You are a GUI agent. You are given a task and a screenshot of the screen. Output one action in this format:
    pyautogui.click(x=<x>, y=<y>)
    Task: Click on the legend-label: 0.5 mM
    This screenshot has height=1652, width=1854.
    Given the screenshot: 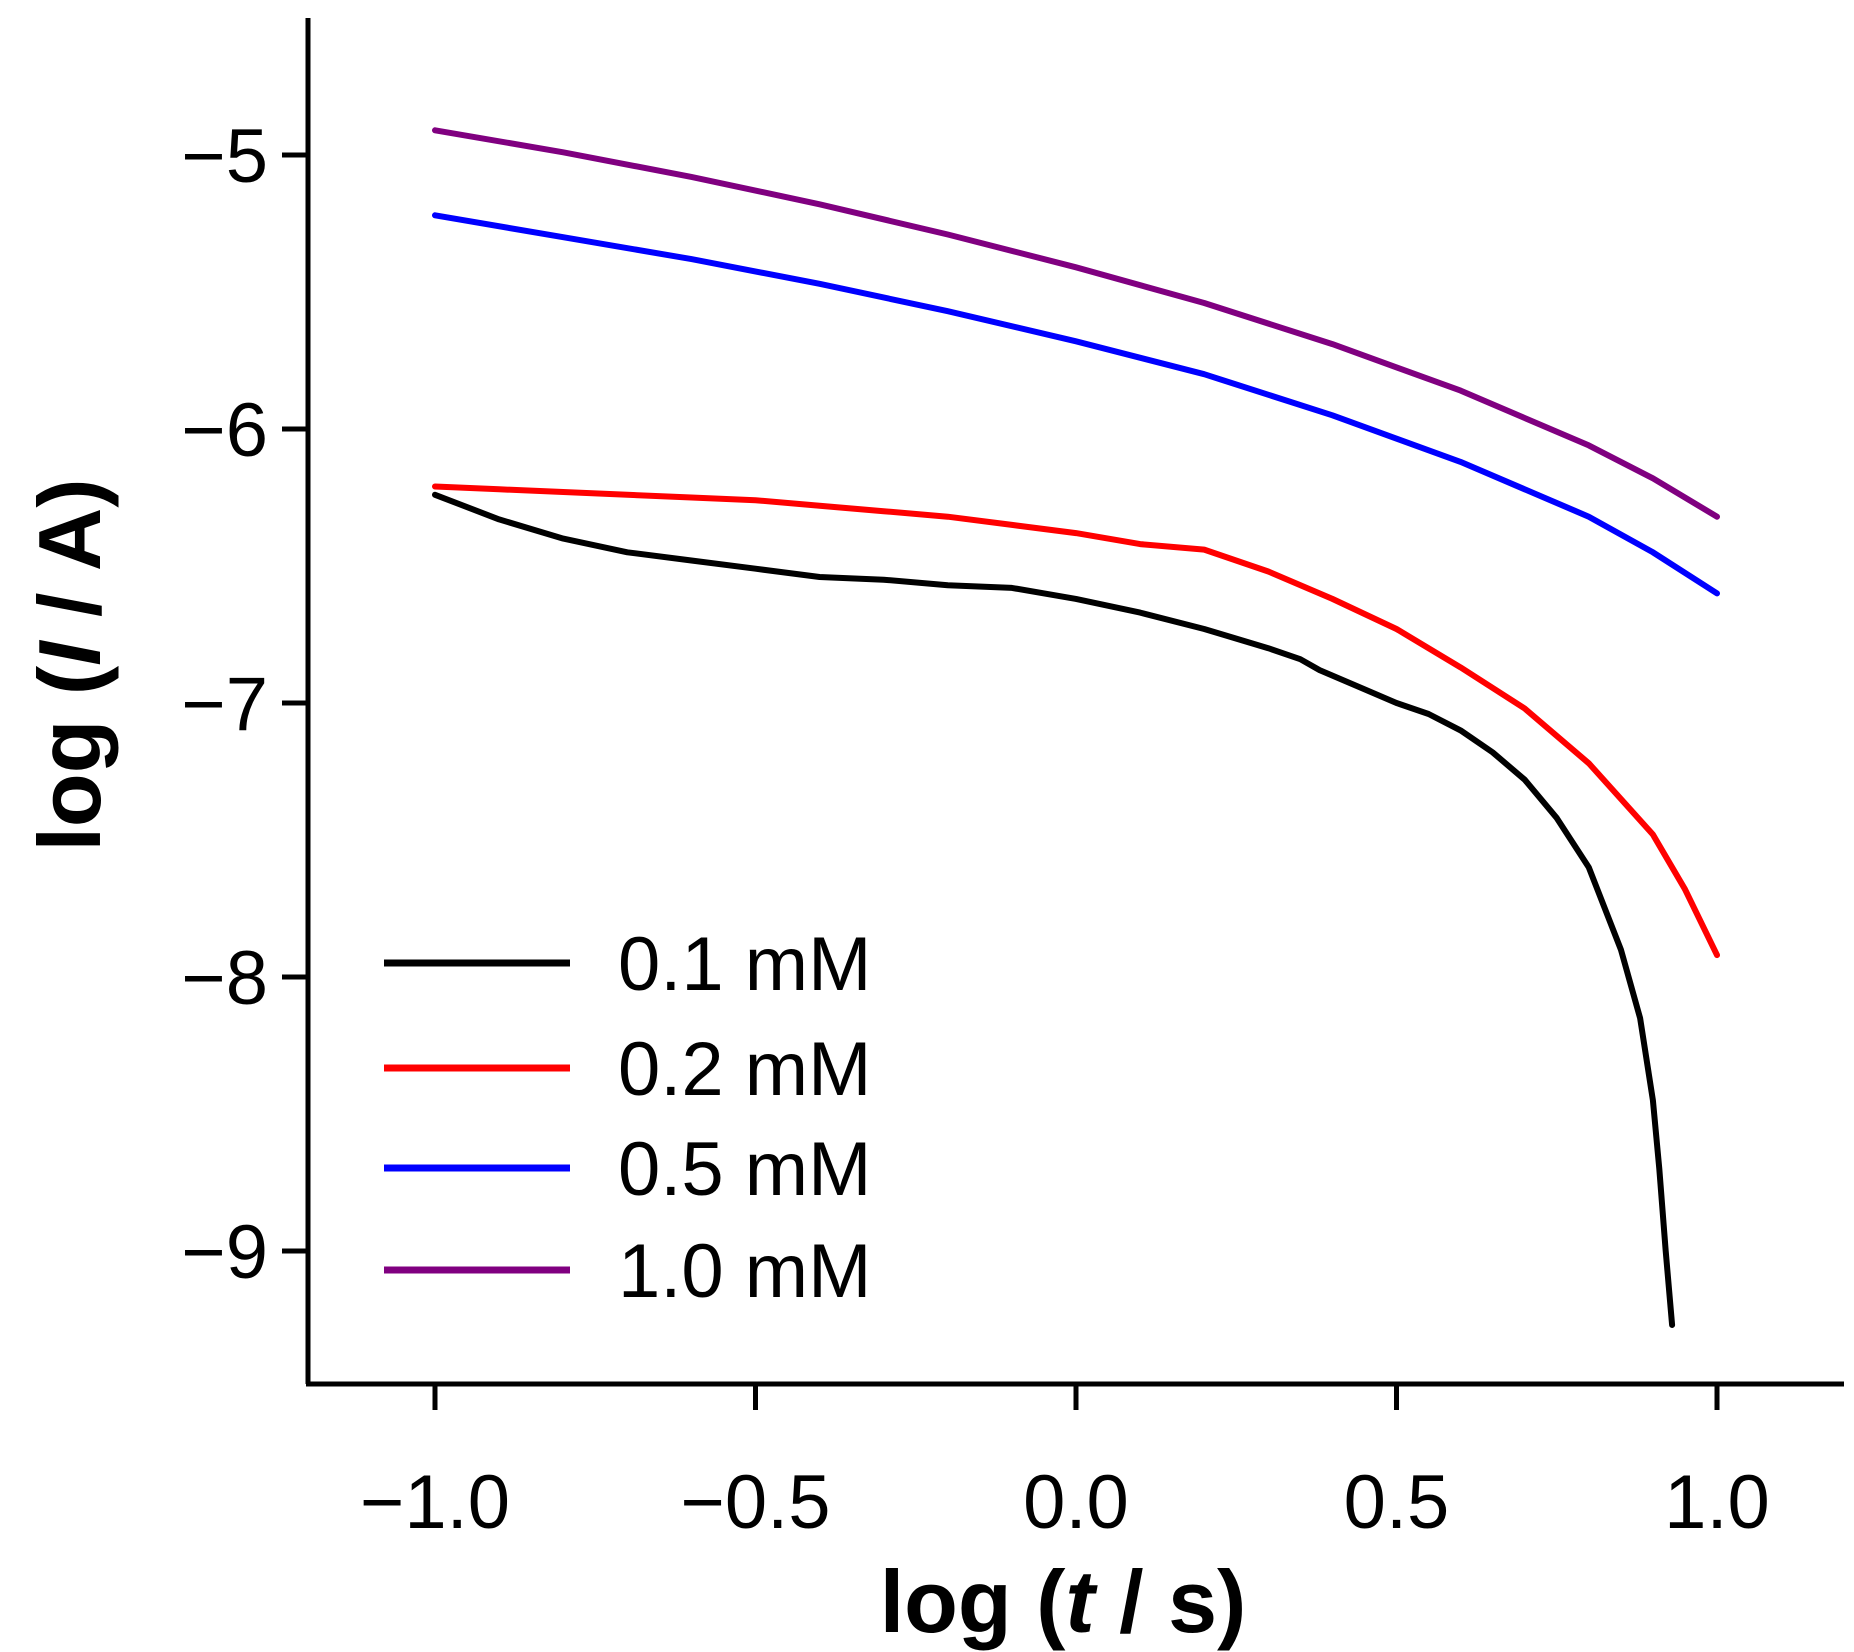 What is the action you would take?
    pyautogui.click(x=744, y=1169)
    